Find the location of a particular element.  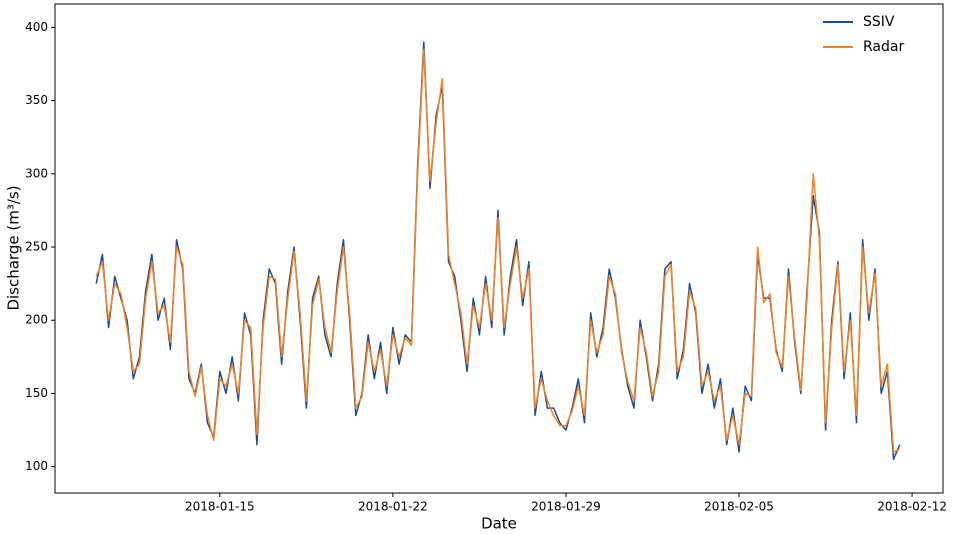

legend-label: SSIV is located at coordinates (879, 22).